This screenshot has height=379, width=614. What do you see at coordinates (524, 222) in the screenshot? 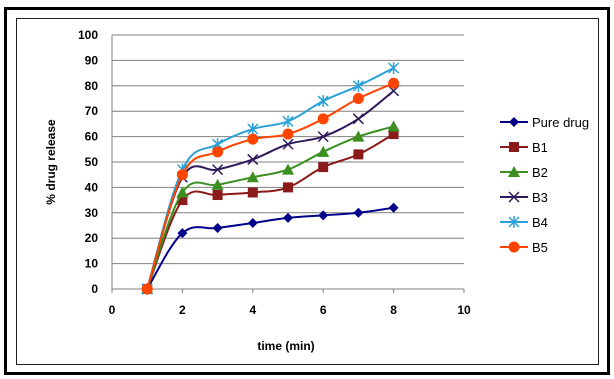
I see `legend-item-b4: B4` at bounding box center [524, 222].